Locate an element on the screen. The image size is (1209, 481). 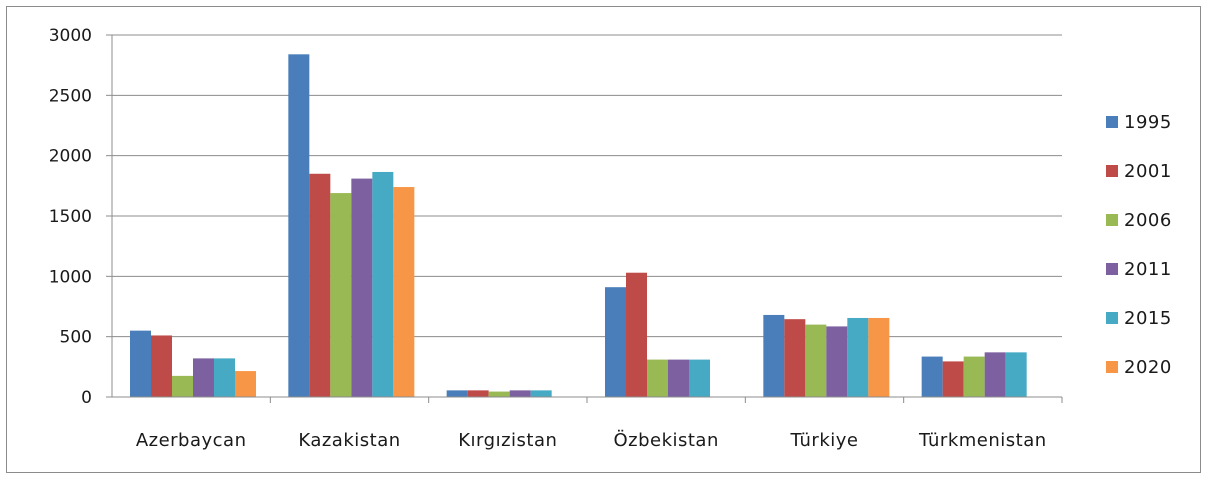
legend-label: 2001 is located at coordinates (1148, 171).